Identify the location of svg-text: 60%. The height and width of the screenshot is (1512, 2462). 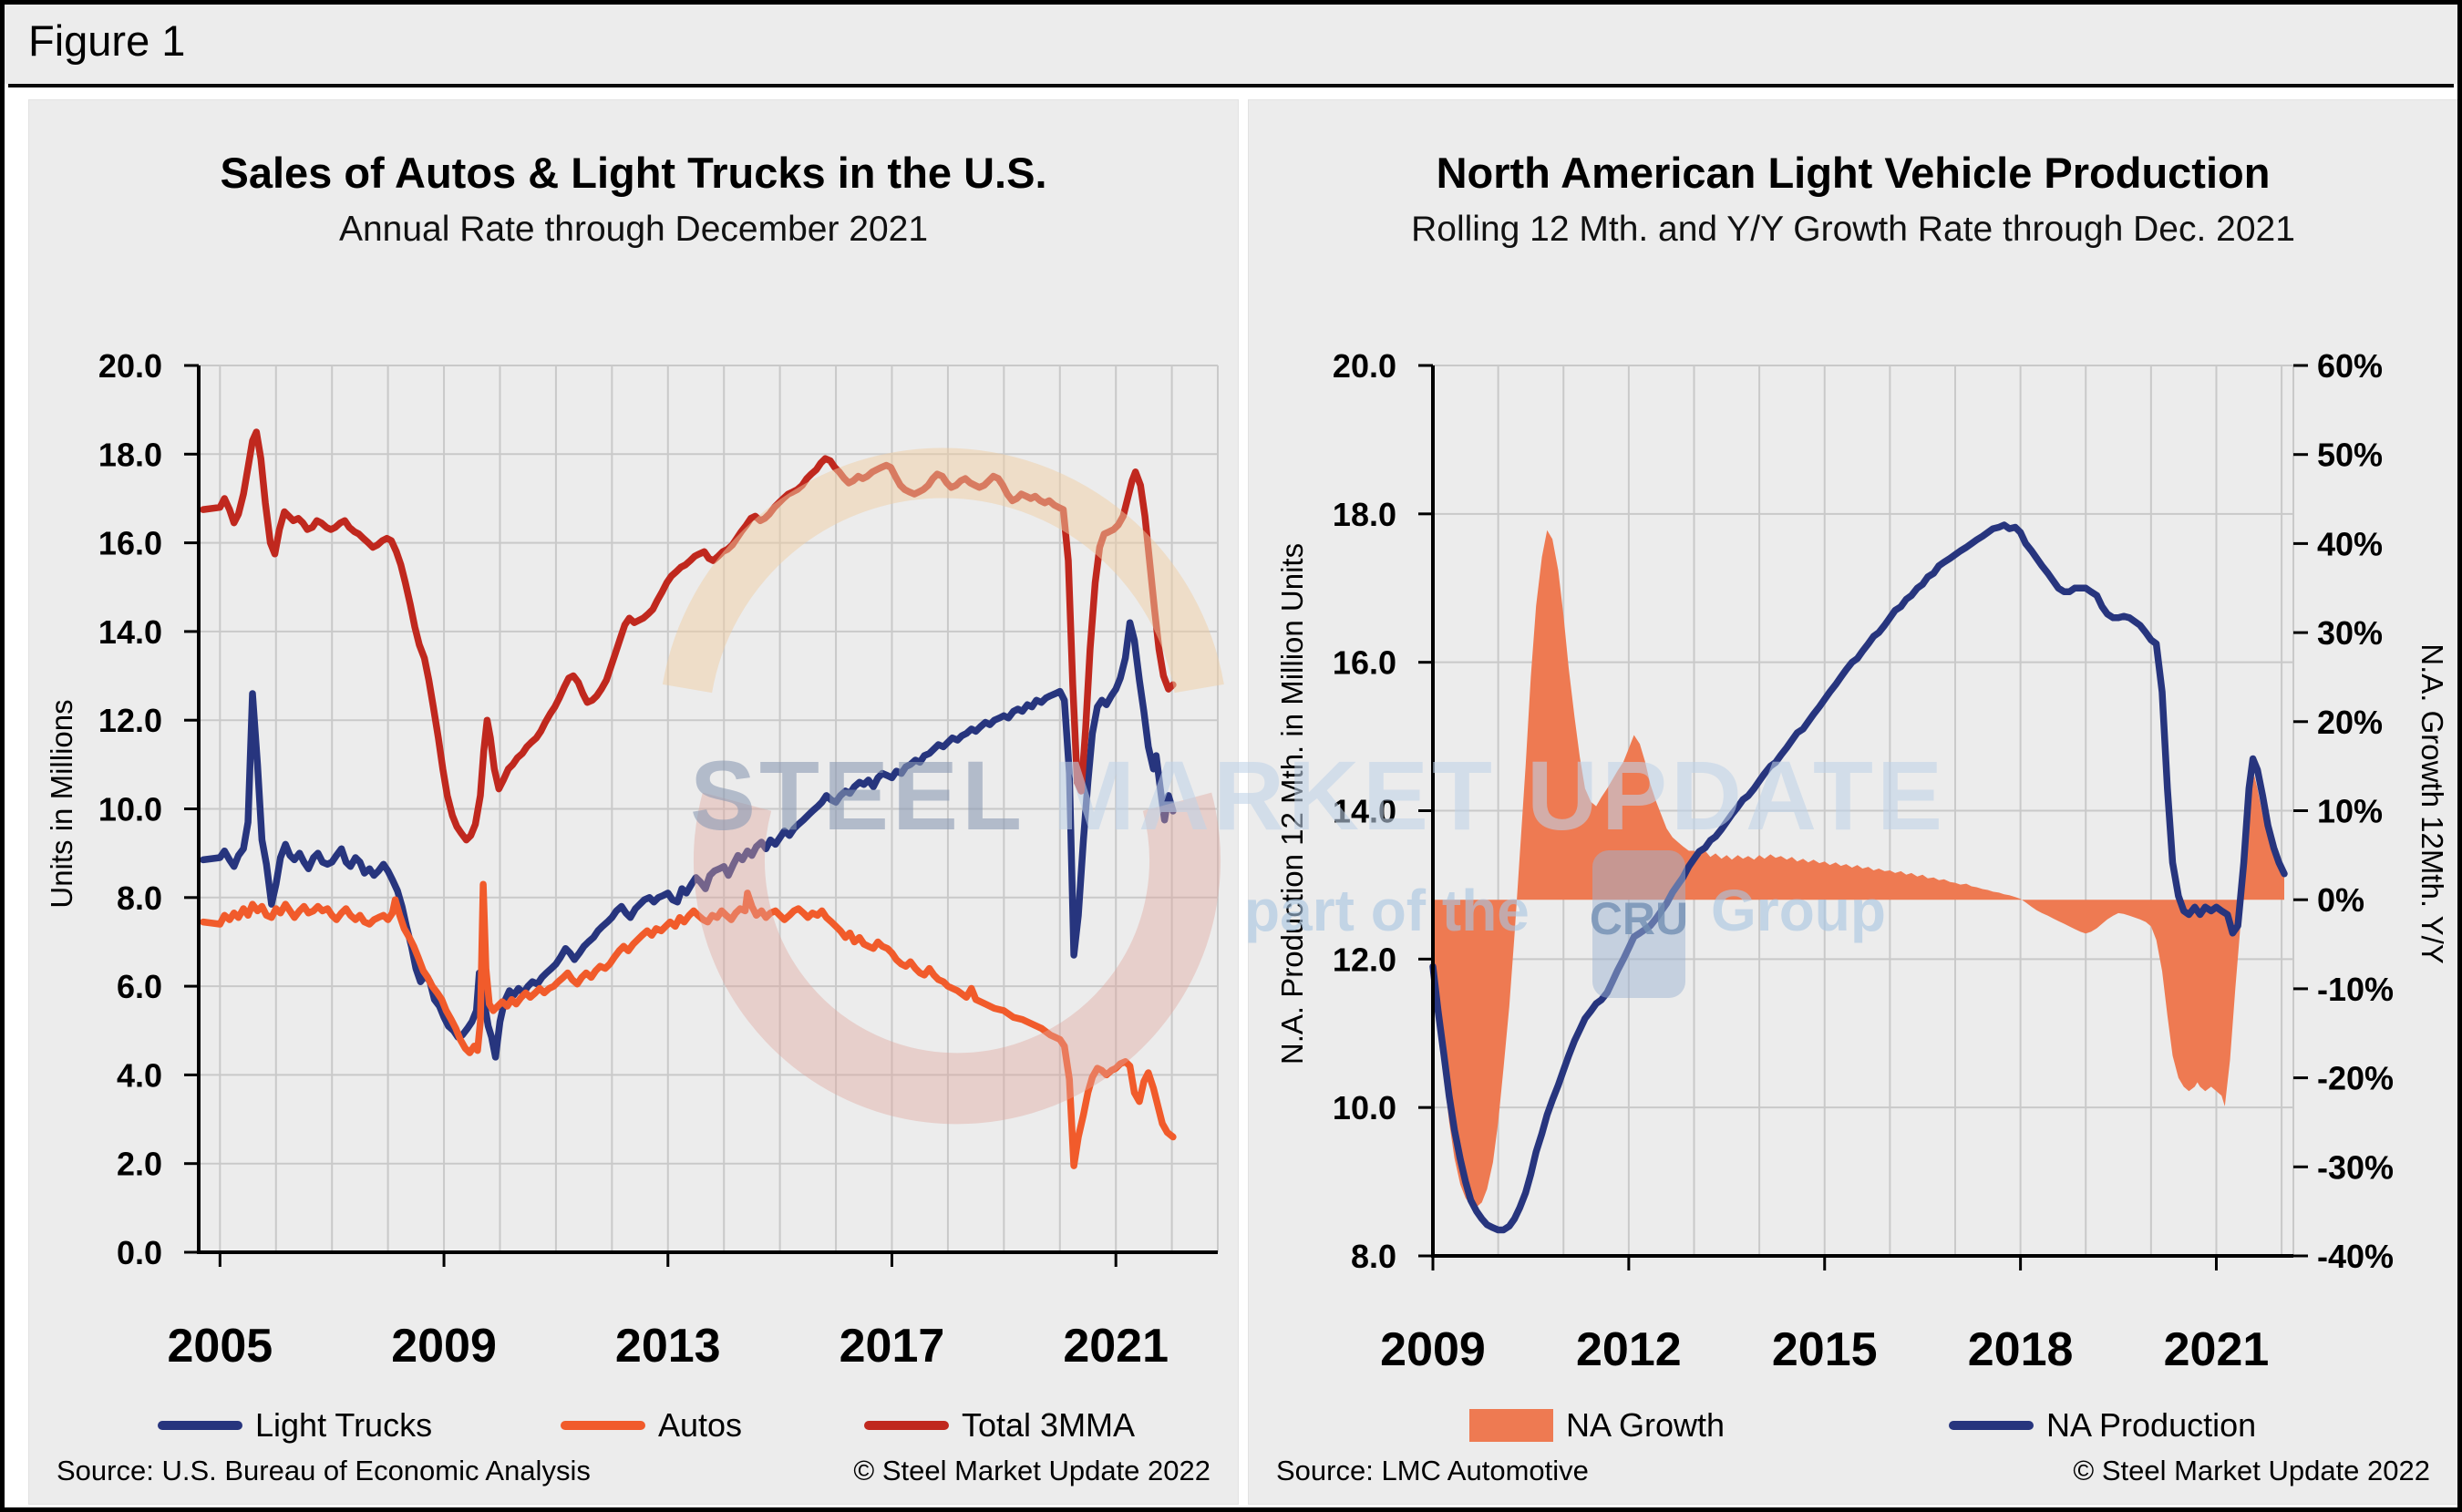
(2350, 366).